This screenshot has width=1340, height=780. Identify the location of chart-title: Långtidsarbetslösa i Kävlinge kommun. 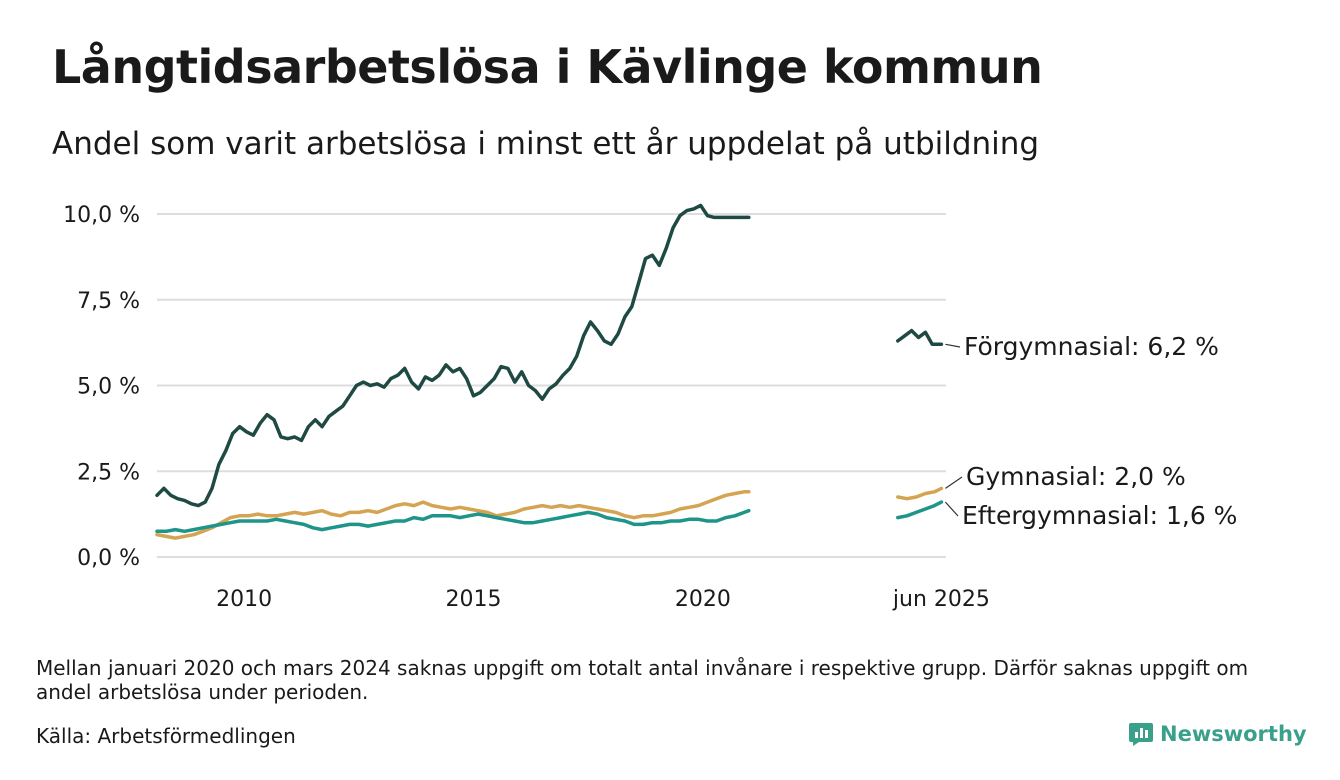
(547, 67).